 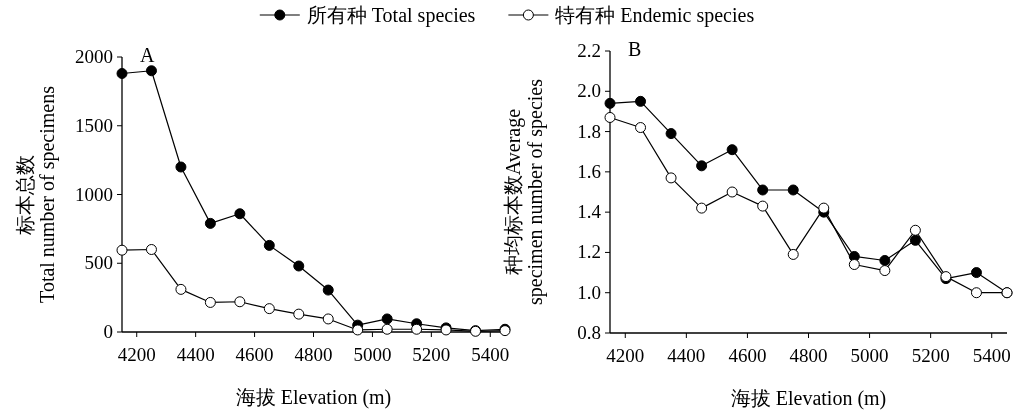 I want to click on y-tick-label: 0.8, so click(x=589, y=332).